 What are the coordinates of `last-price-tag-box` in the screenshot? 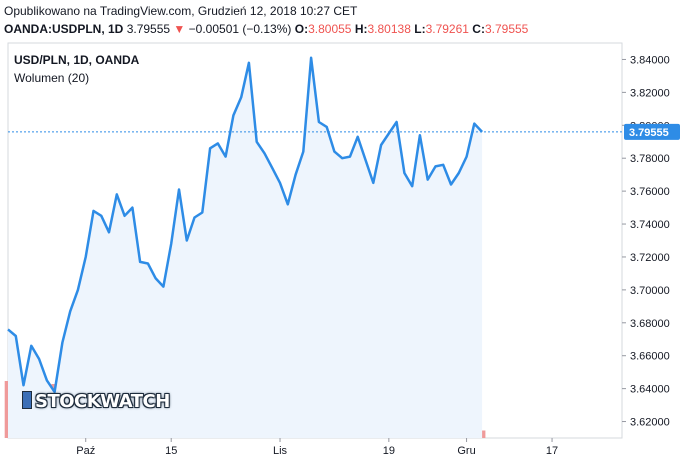 It's located at (652, 131).